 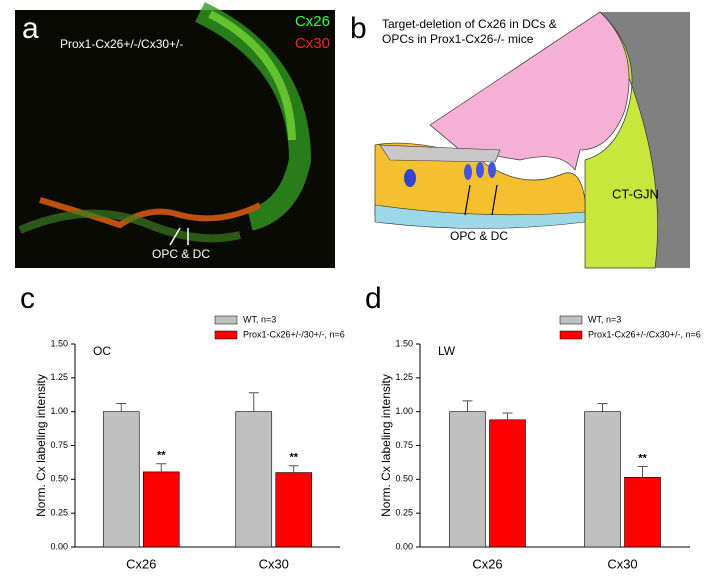 What do you see at coordinates (644, 334) in the screenshot?
I see `legend-label: Prox1-Cx26+/-/Cx30+/-, n=6` at bounding box center [644, 334].